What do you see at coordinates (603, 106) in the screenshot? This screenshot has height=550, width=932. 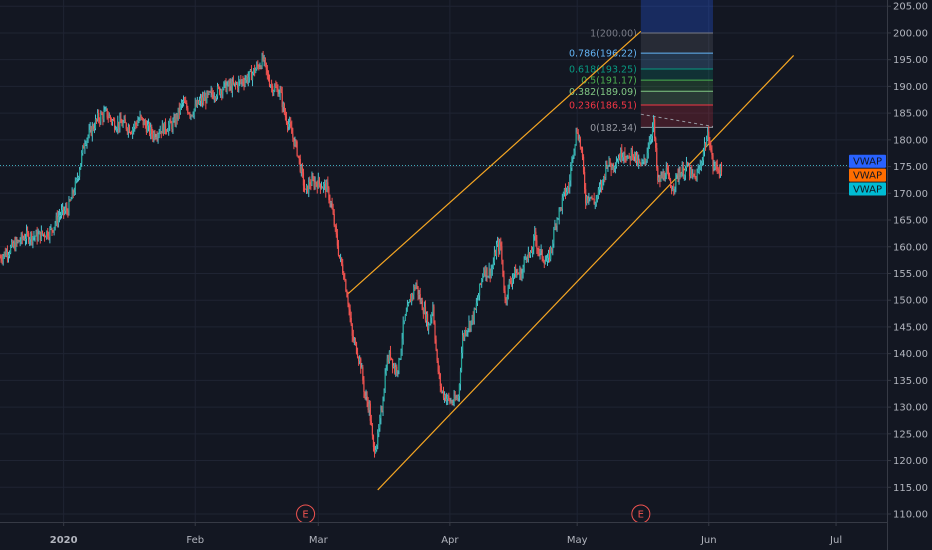 I see `fib-level-label-0.236: 0.236(186.51)` at bounding box center [603, 106].